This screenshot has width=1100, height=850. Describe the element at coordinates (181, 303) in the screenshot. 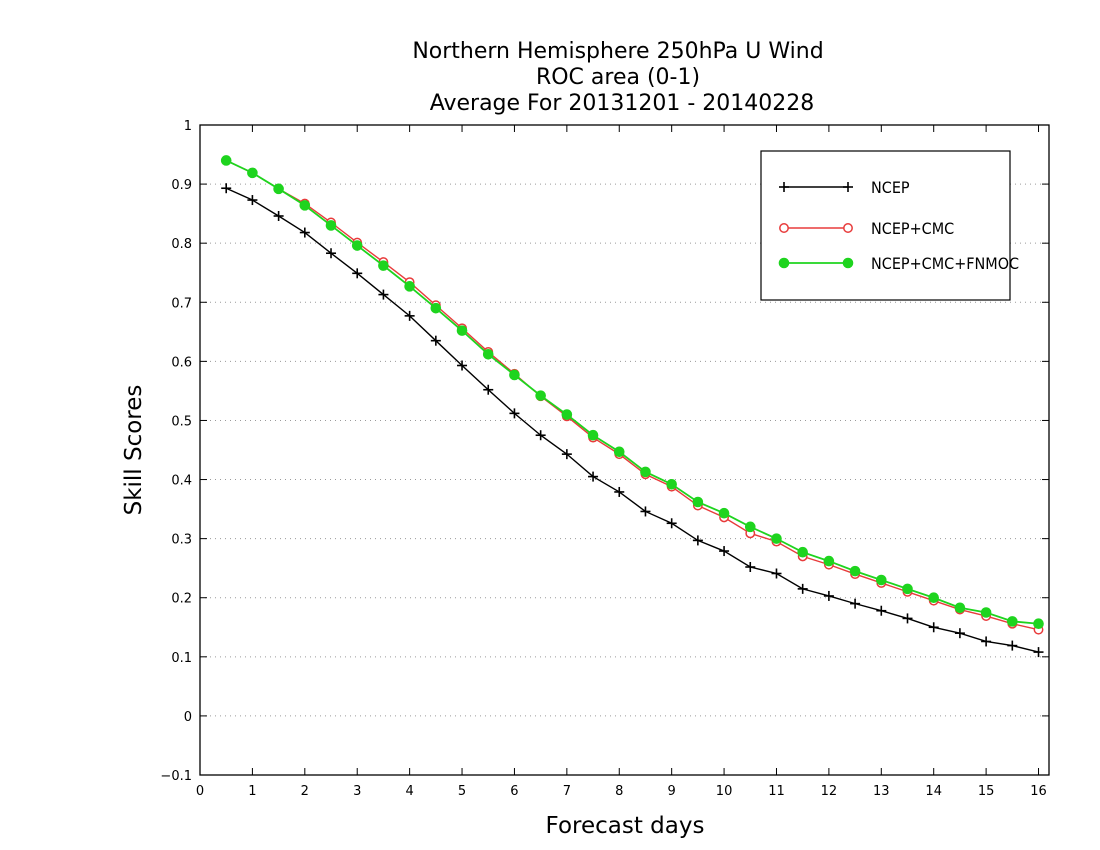

I see `y-tick-label: 0.7` at that location.